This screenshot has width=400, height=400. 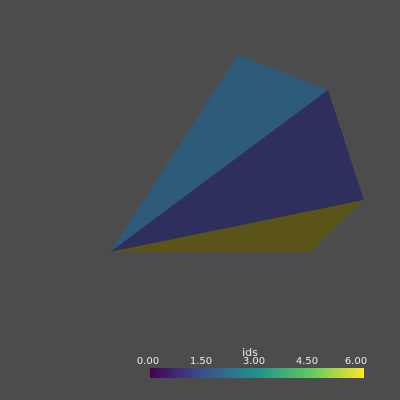 I want to click on tick-label: 4.50, so click(x=307, y=361).